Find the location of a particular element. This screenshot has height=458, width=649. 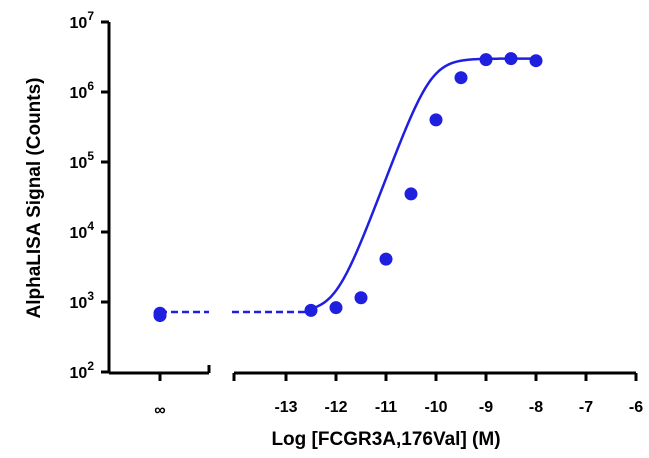

y-axis-title: AlphaLISA Signal (Counts) is located at coordinates (34, 197).